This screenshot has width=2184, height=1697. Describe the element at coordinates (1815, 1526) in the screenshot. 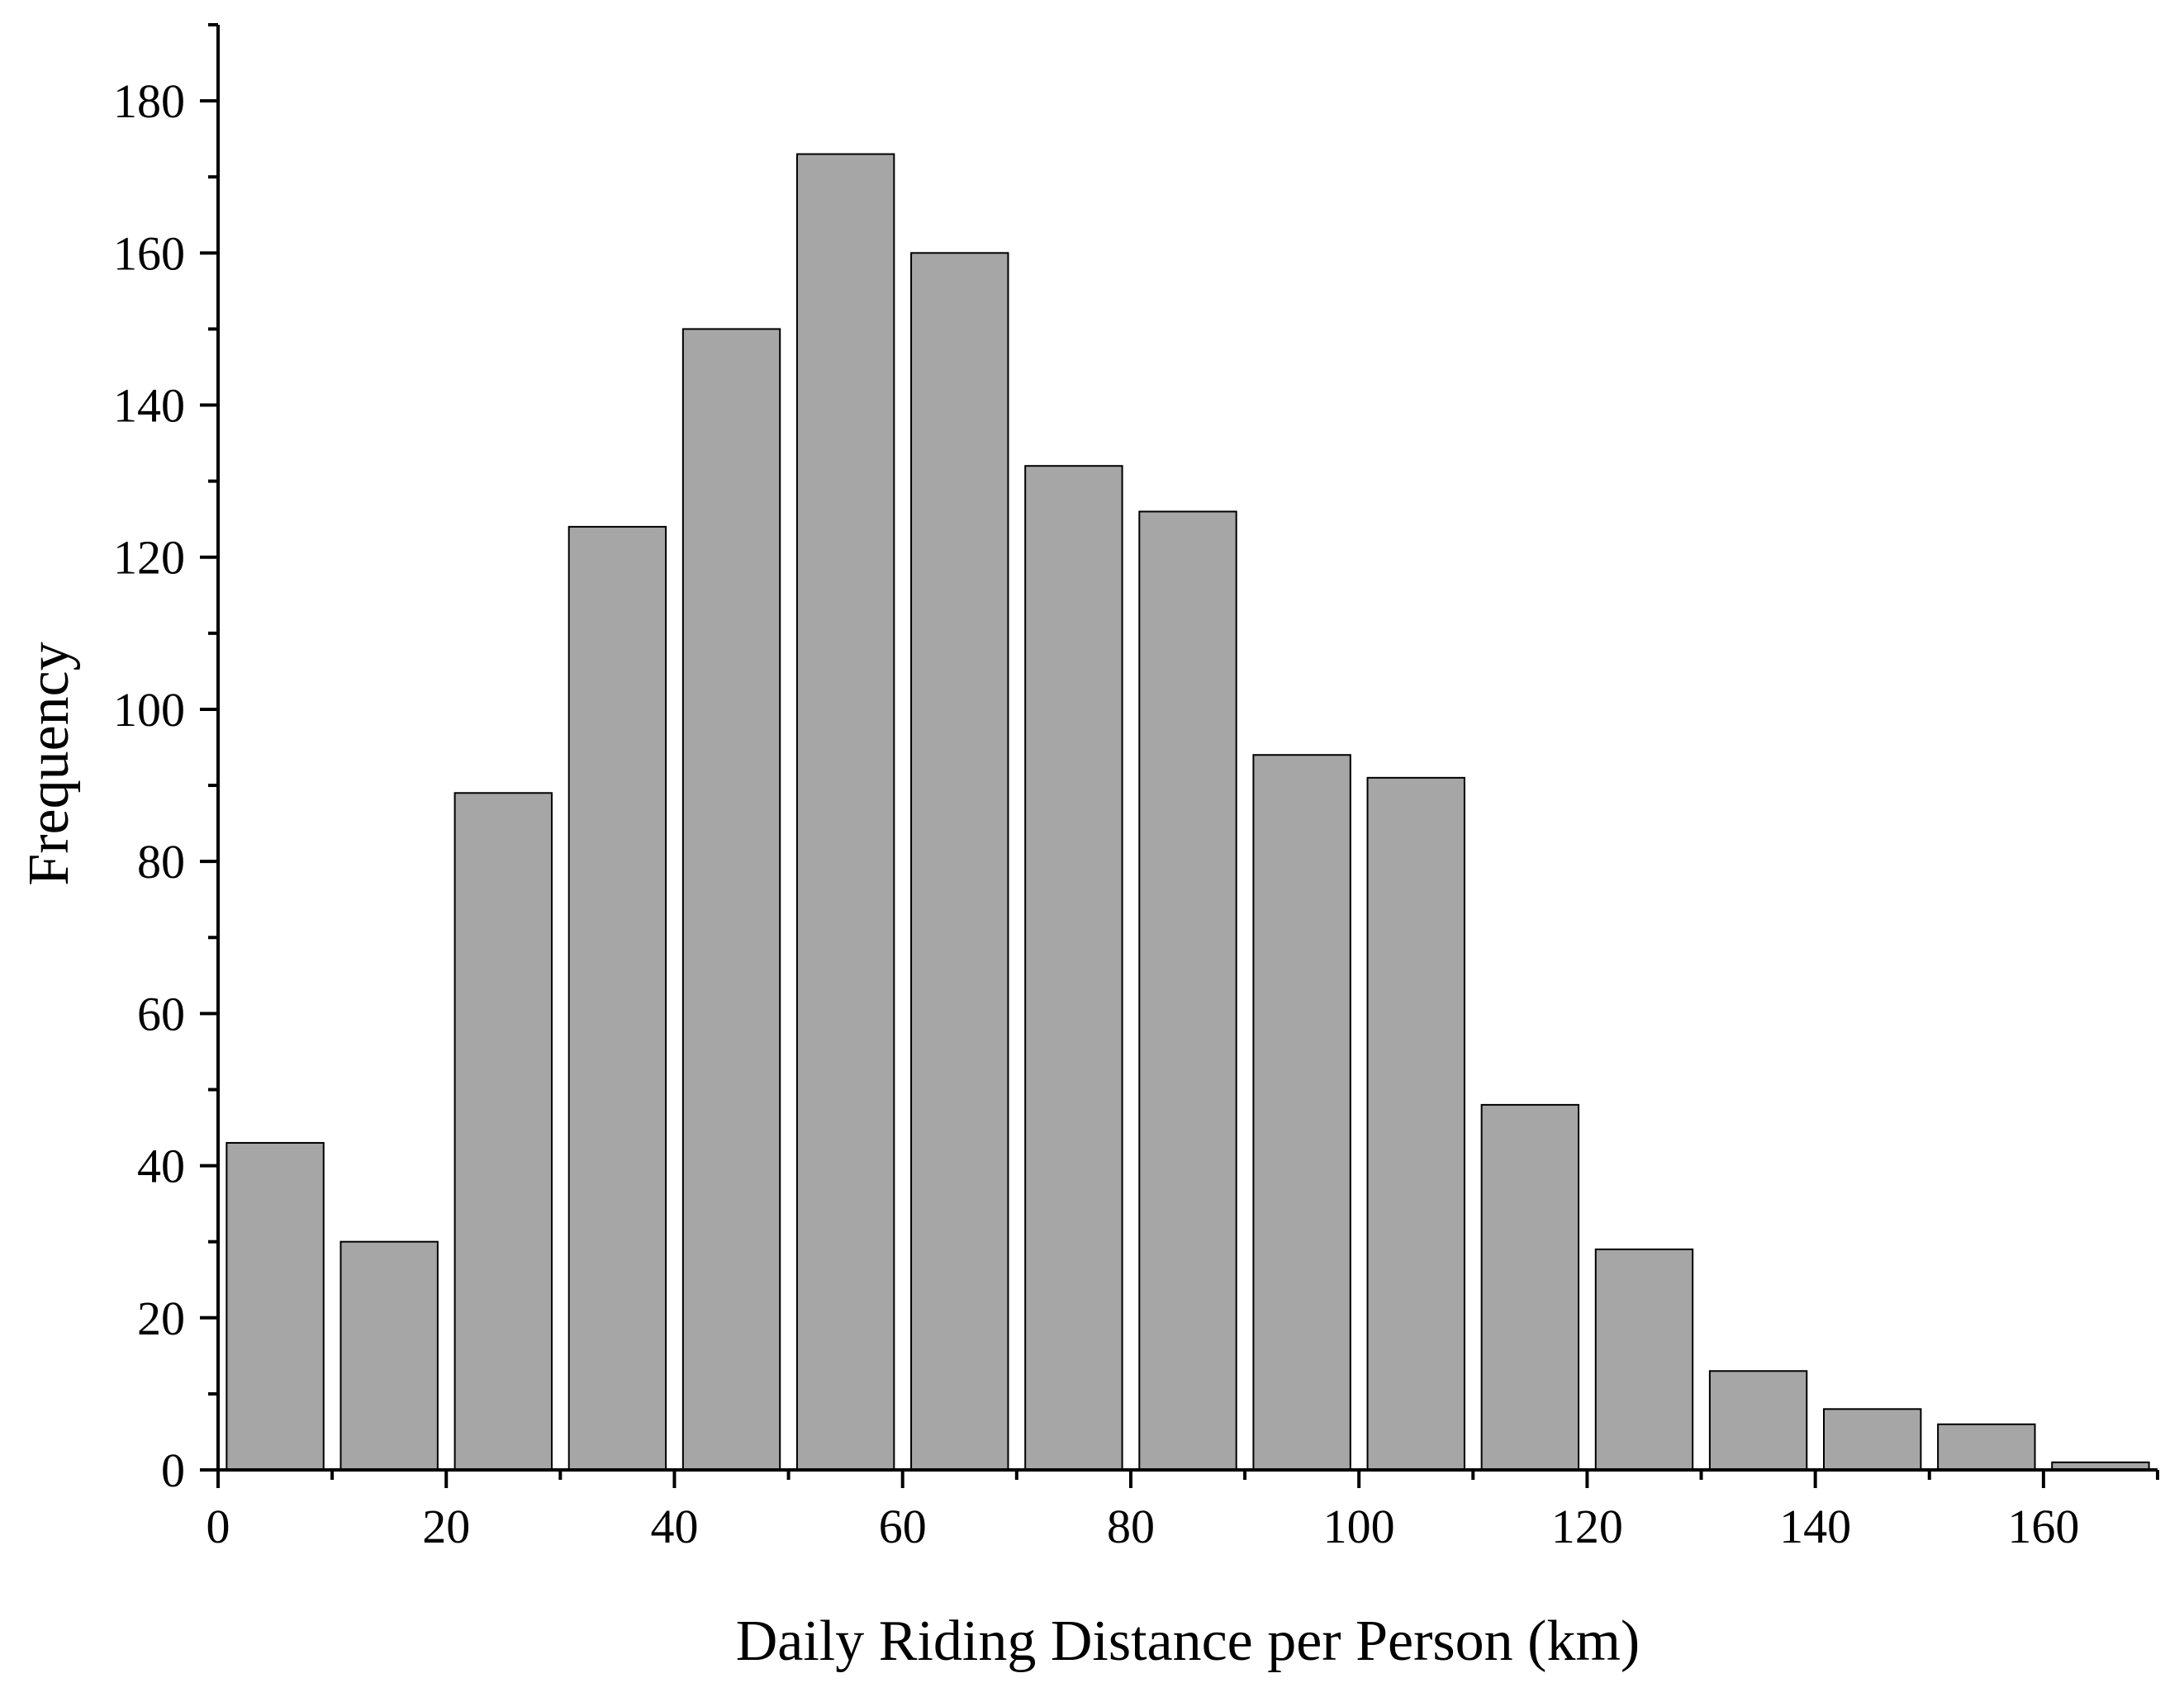

I see `x-tick-label: 140` at that location.